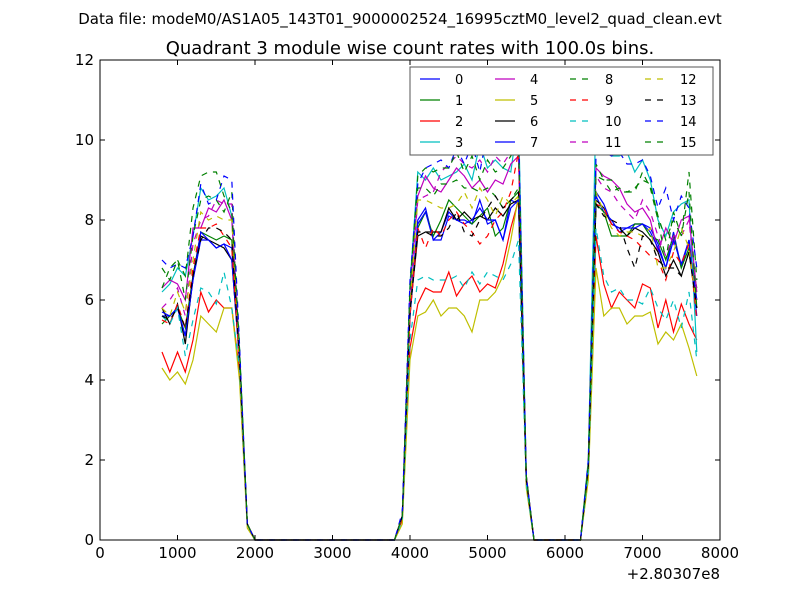  I want to click on x-tick-label: 3000, so click(332, 553).